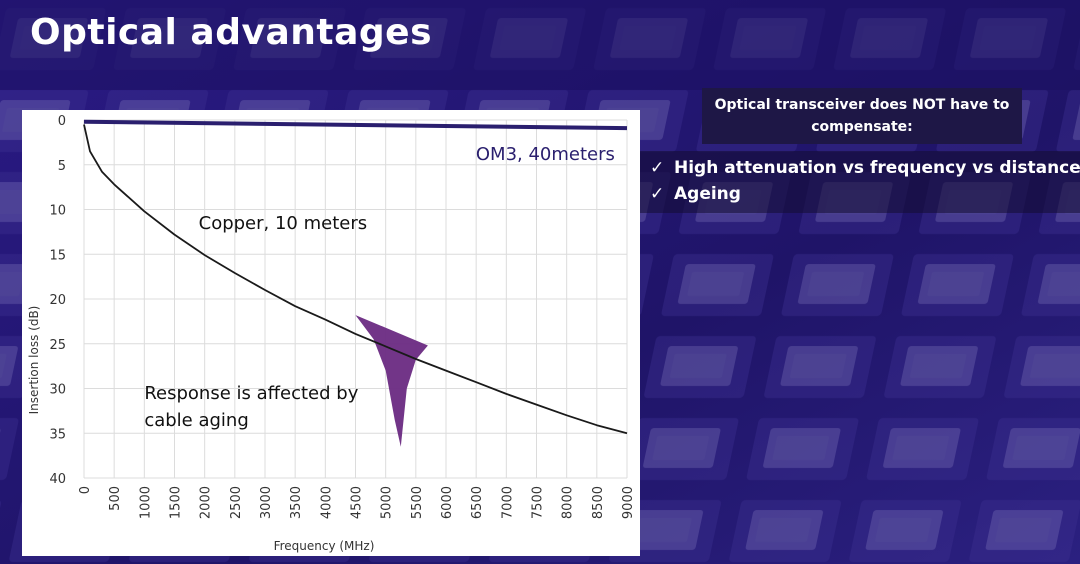 This screenshot has width=1080, height=564. Describe the element at coordinates (417, 502) in the screenshot. I see `x-tick-label: 5500` at that location.